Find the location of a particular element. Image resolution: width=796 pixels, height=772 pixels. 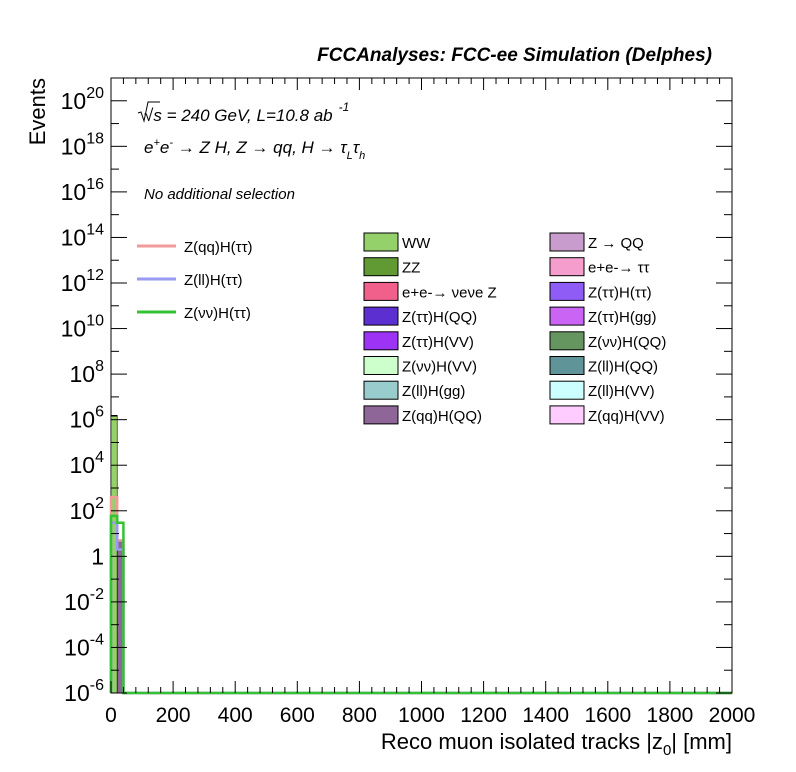

legend-box-label: e+e-→ νeνe Z is located at coordinates (449, 292).